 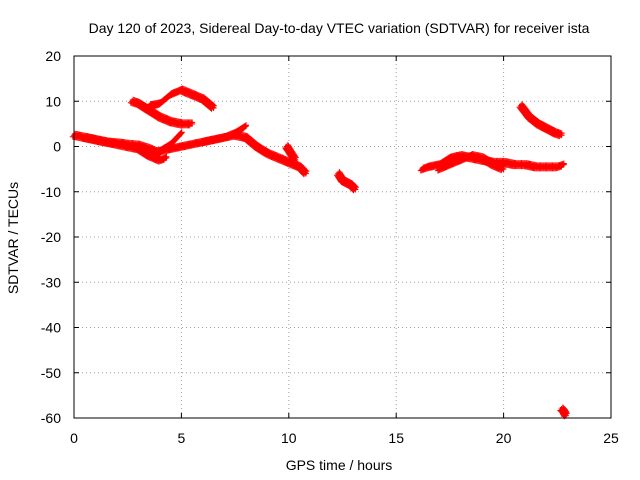 I want to click on y-tick-label: -40, so click(x=51, y=328).